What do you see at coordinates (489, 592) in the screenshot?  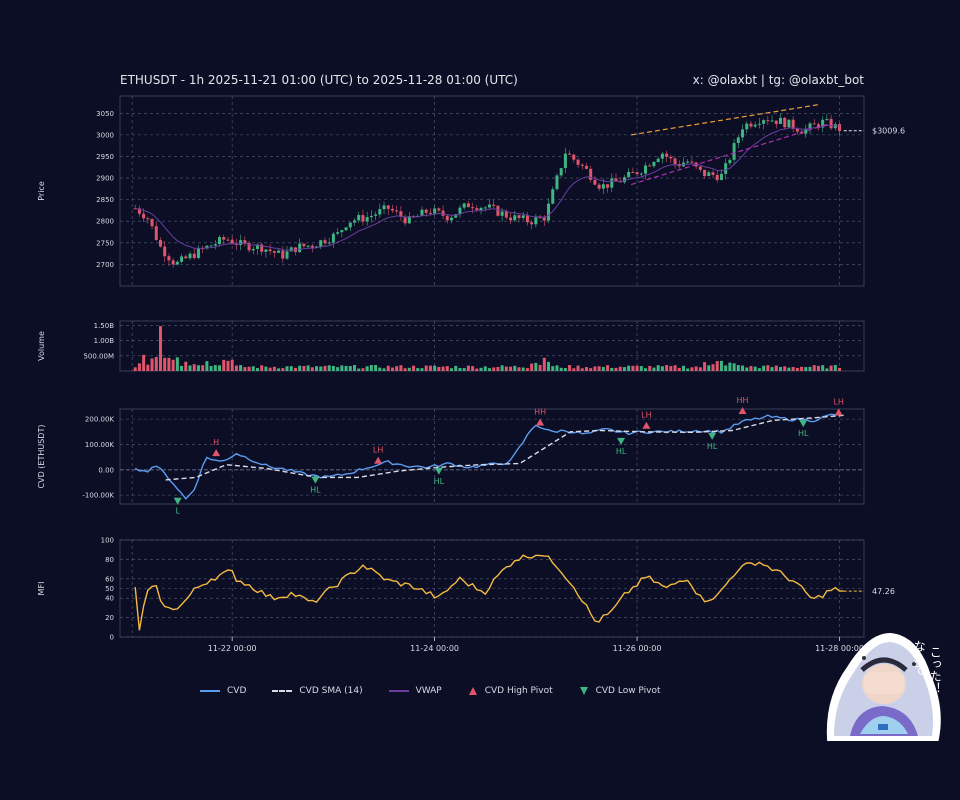 I see `mfi-line` at bounding box center [489, 592].